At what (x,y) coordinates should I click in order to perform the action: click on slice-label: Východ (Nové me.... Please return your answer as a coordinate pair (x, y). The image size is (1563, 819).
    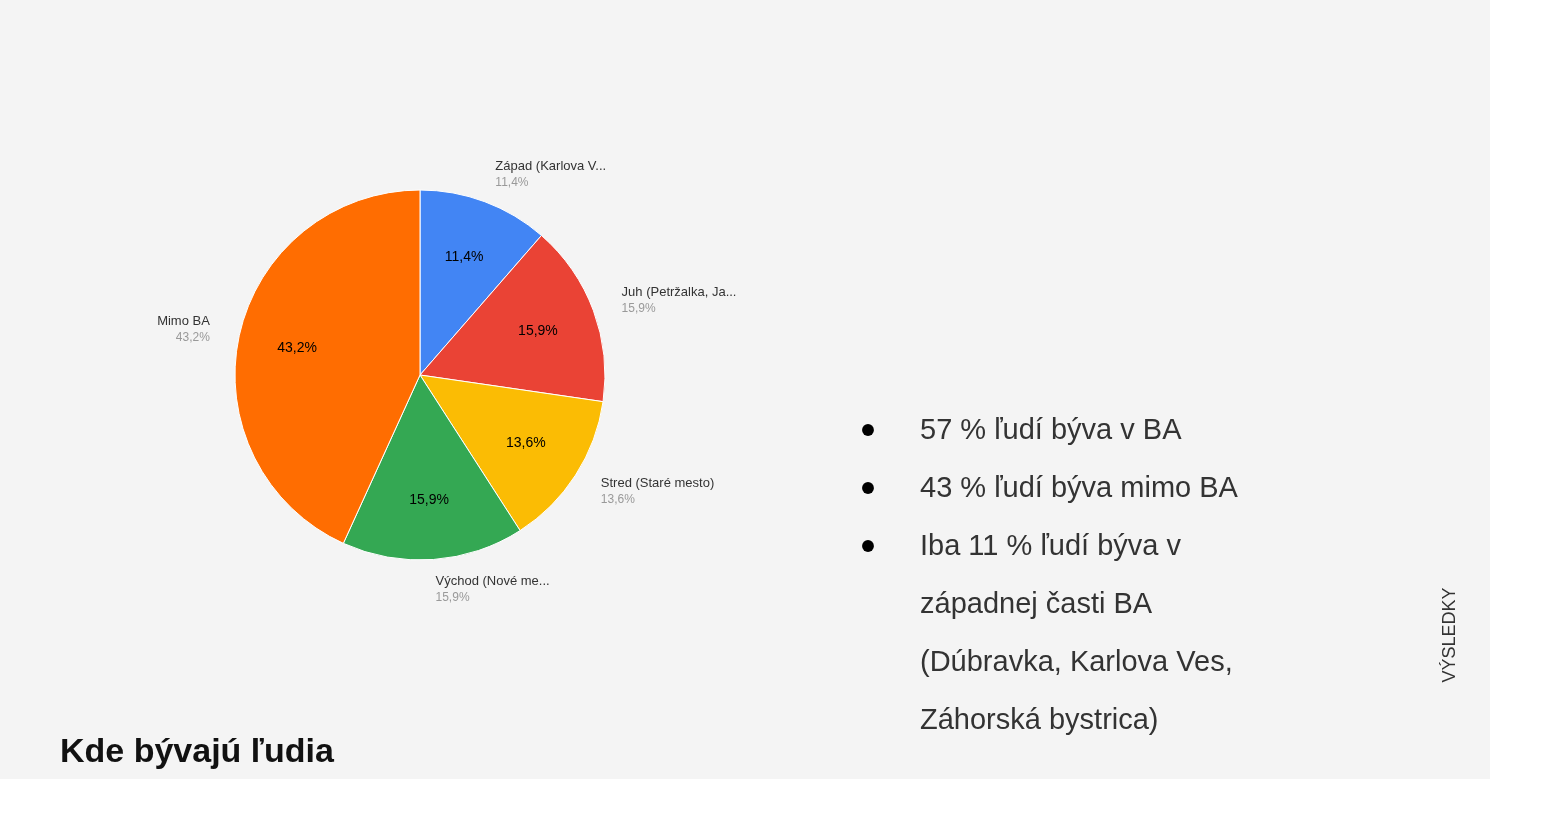
    Looking at the image, I should click on (492, 581).